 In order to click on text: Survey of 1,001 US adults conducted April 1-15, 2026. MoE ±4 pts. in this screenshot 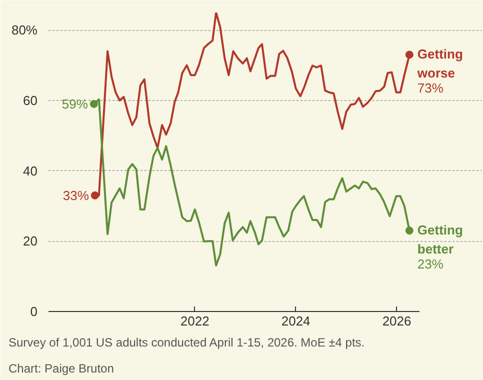, I will do `click(186, 343)`.